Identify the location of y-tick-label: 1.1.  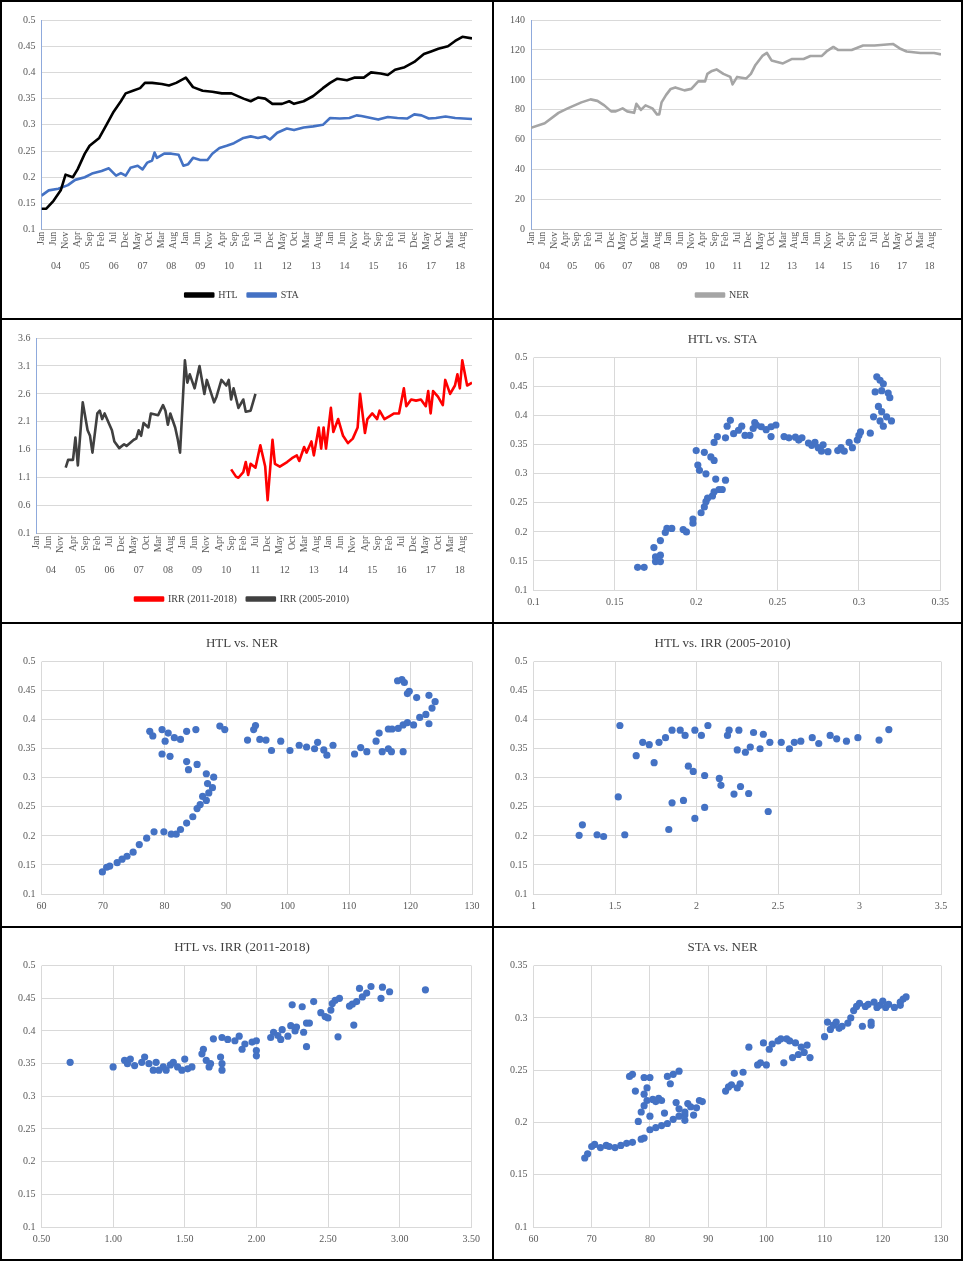
(24, 477).